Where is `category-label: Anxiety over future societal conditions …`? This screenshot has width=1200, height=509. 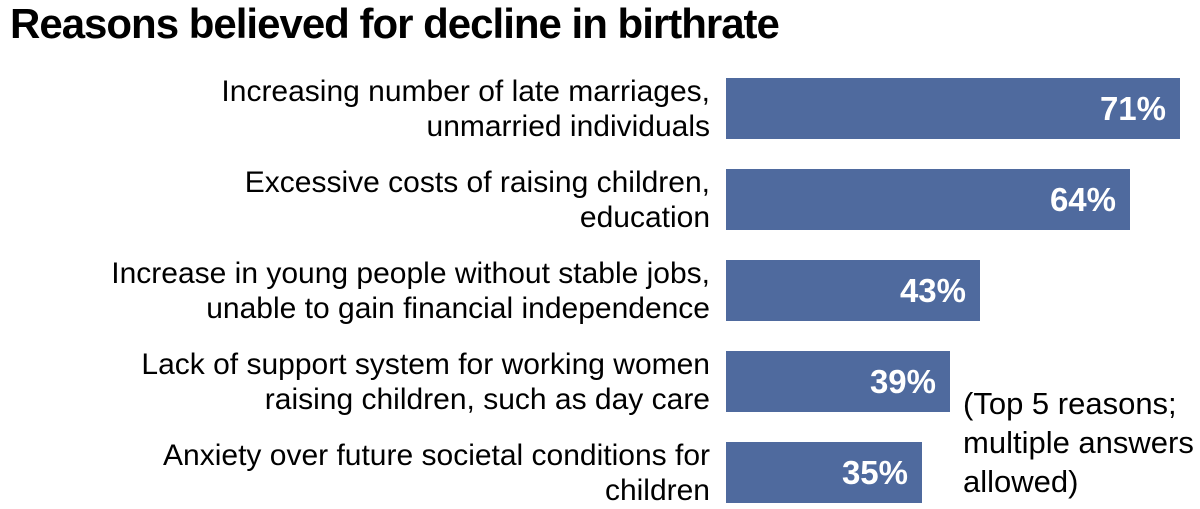
category-label: Anxiety over future societal conditions … is located at coordinates (363, 473).